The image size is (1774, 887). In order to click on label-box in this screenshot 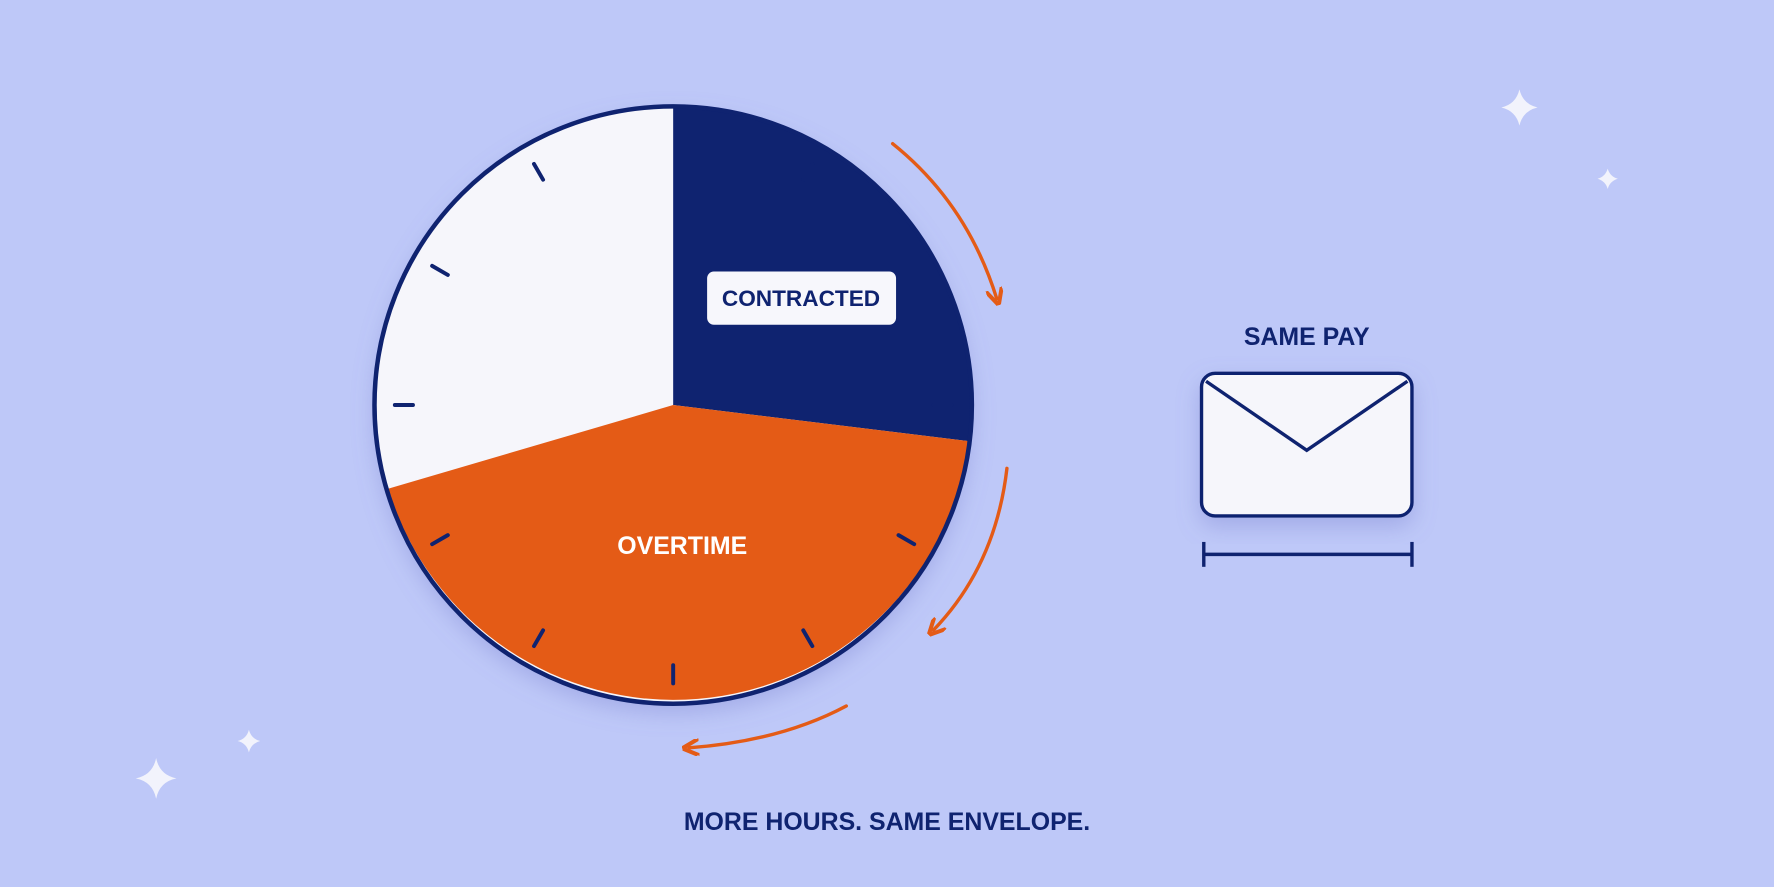, I will do `click(802, 298)`.